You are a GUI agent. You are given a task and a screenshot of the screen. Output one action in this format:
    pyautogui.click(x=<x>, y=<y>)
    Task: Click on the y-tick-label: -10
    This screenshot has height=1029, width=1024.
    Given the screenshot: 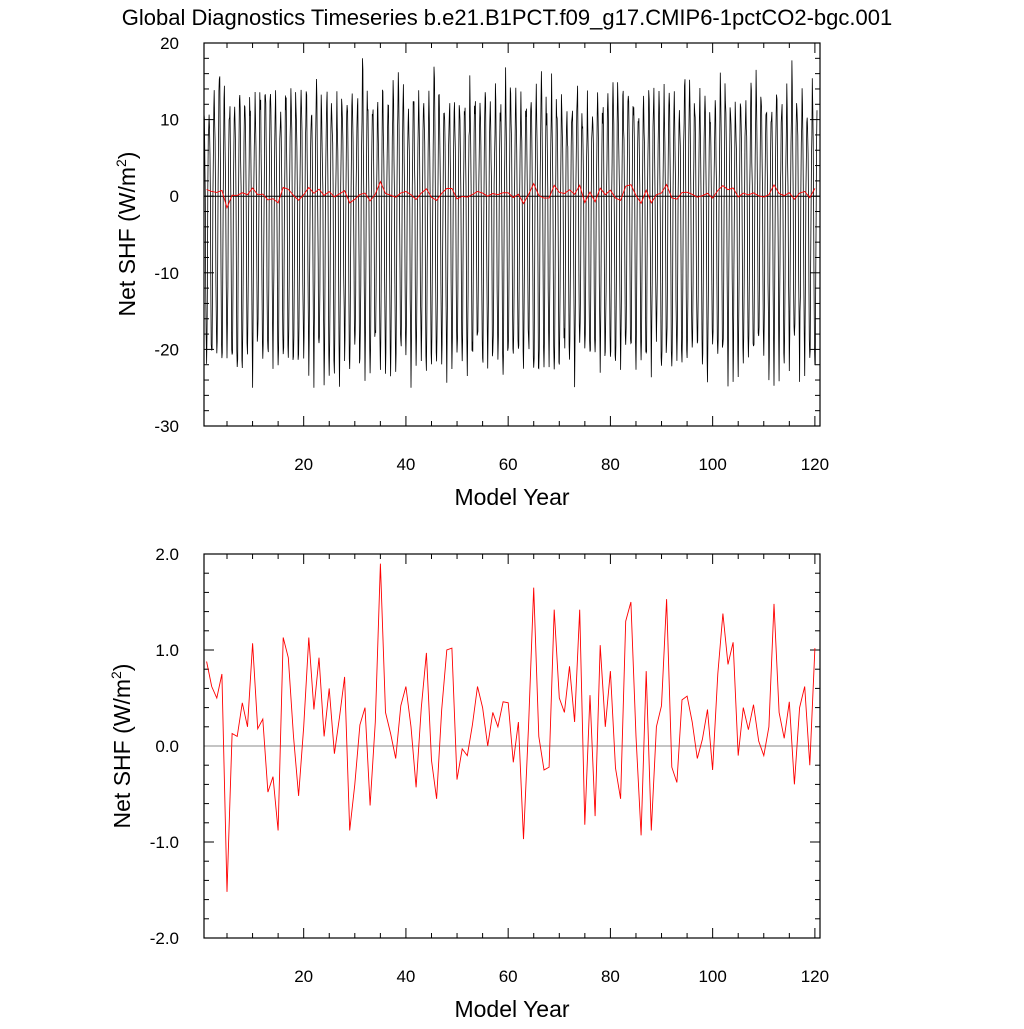 What is the action you would take?
    pyautogui.click(x=166, y=273)
    